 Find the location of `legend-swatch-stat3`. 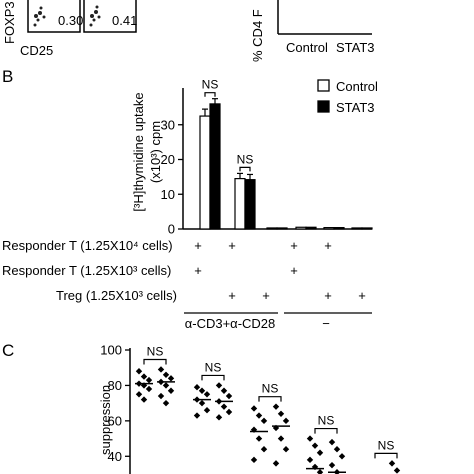

legend-swatch-stat3 is located at coordinates (323, 106).